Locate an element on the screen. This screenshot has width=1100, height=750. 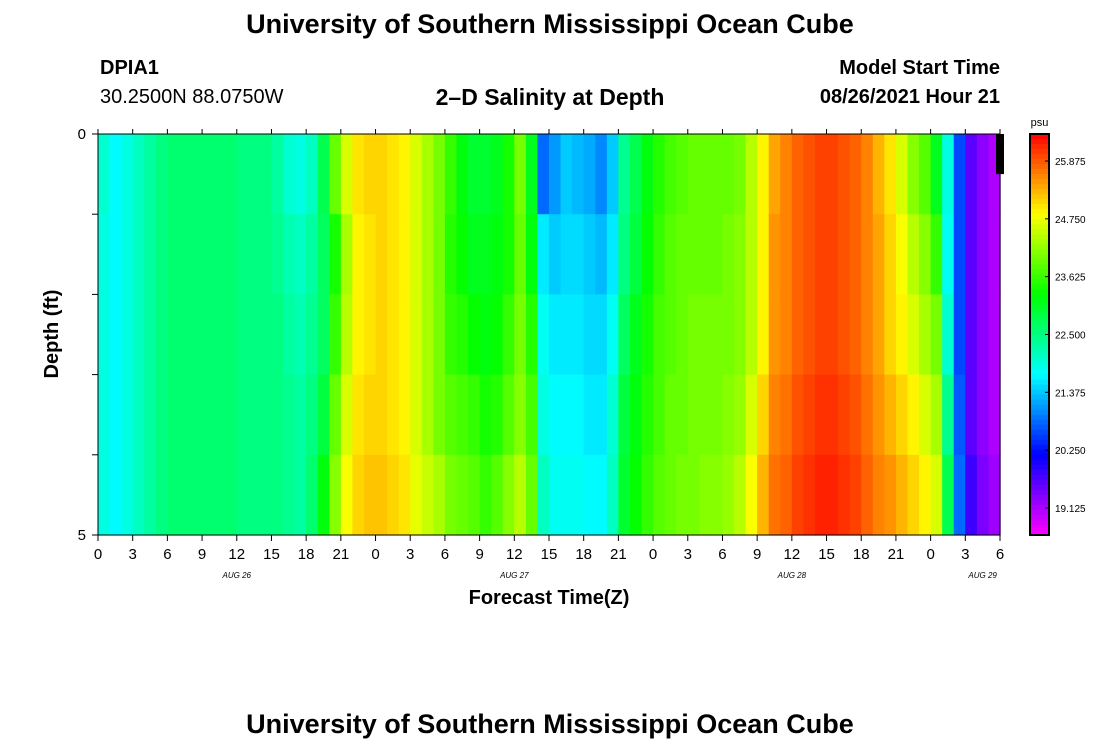
date-label: AUG 29 is located at coordinates (982, 575).